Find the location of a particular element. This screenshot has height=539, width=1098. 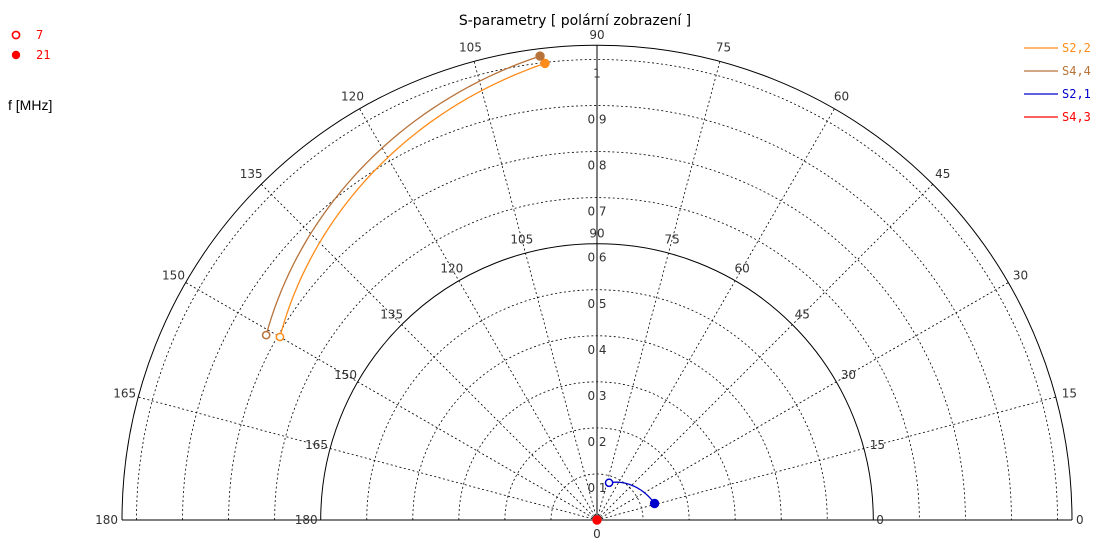

outer-angle-tick: 60 is located at coordinates (841, 97).